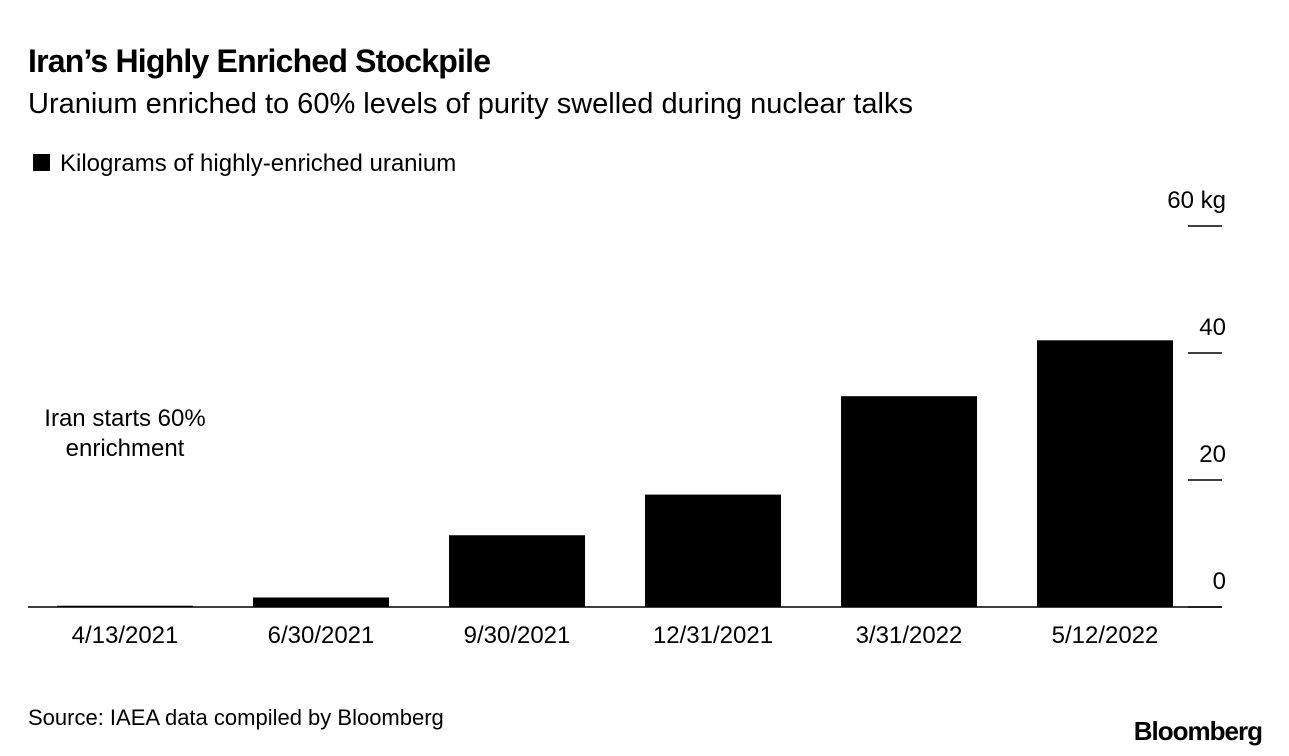 This screenshot has width=1289, height=756. Describe the element at coordinates (1212, 454) in the screenshot. I see `y-tick-label: 20` at that location.